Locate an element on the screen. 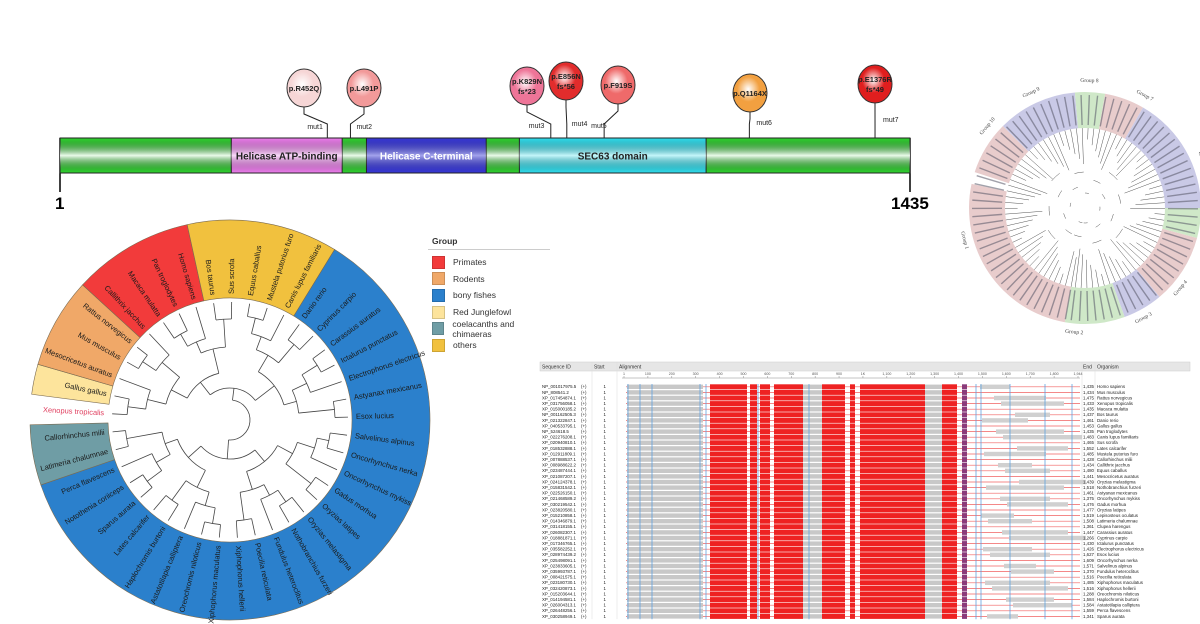  mutation-label: p.L491P is located at coordinates (364, 88).